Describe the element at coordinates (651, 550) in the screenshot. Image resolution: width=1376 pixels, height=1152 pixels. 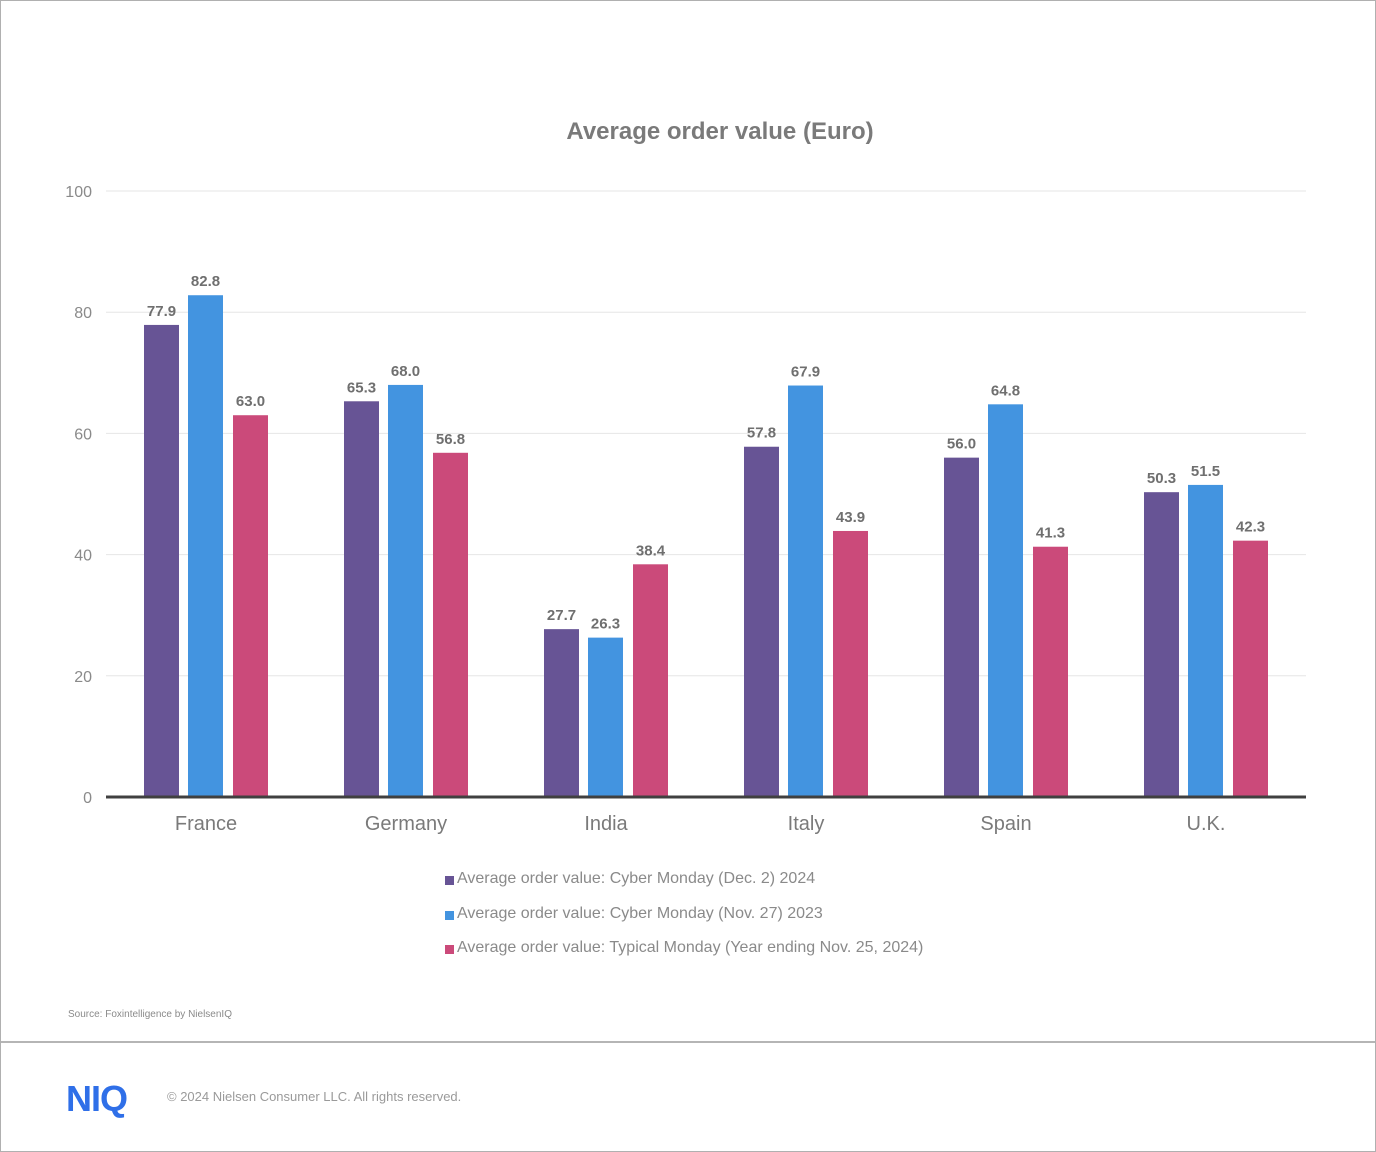
I see `data-label: 38.4` at that location.